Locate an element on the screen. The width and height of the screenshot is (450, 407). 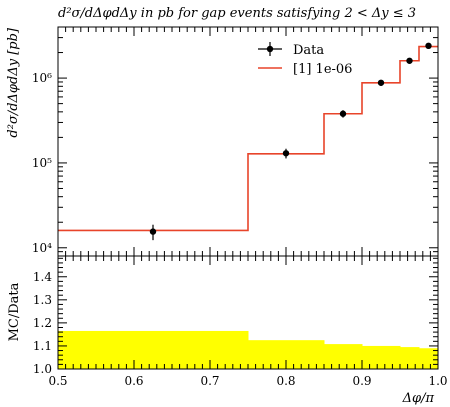
x-tick-label: 0.5 is located at coordinates (57, 381).